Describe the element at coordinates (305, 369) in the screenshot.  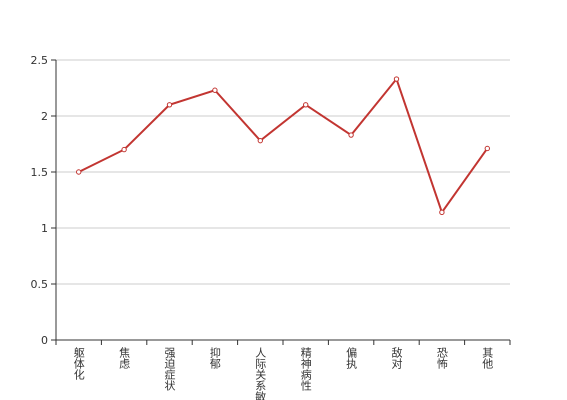
I see `x-tick-label: 精神病性` at that location.